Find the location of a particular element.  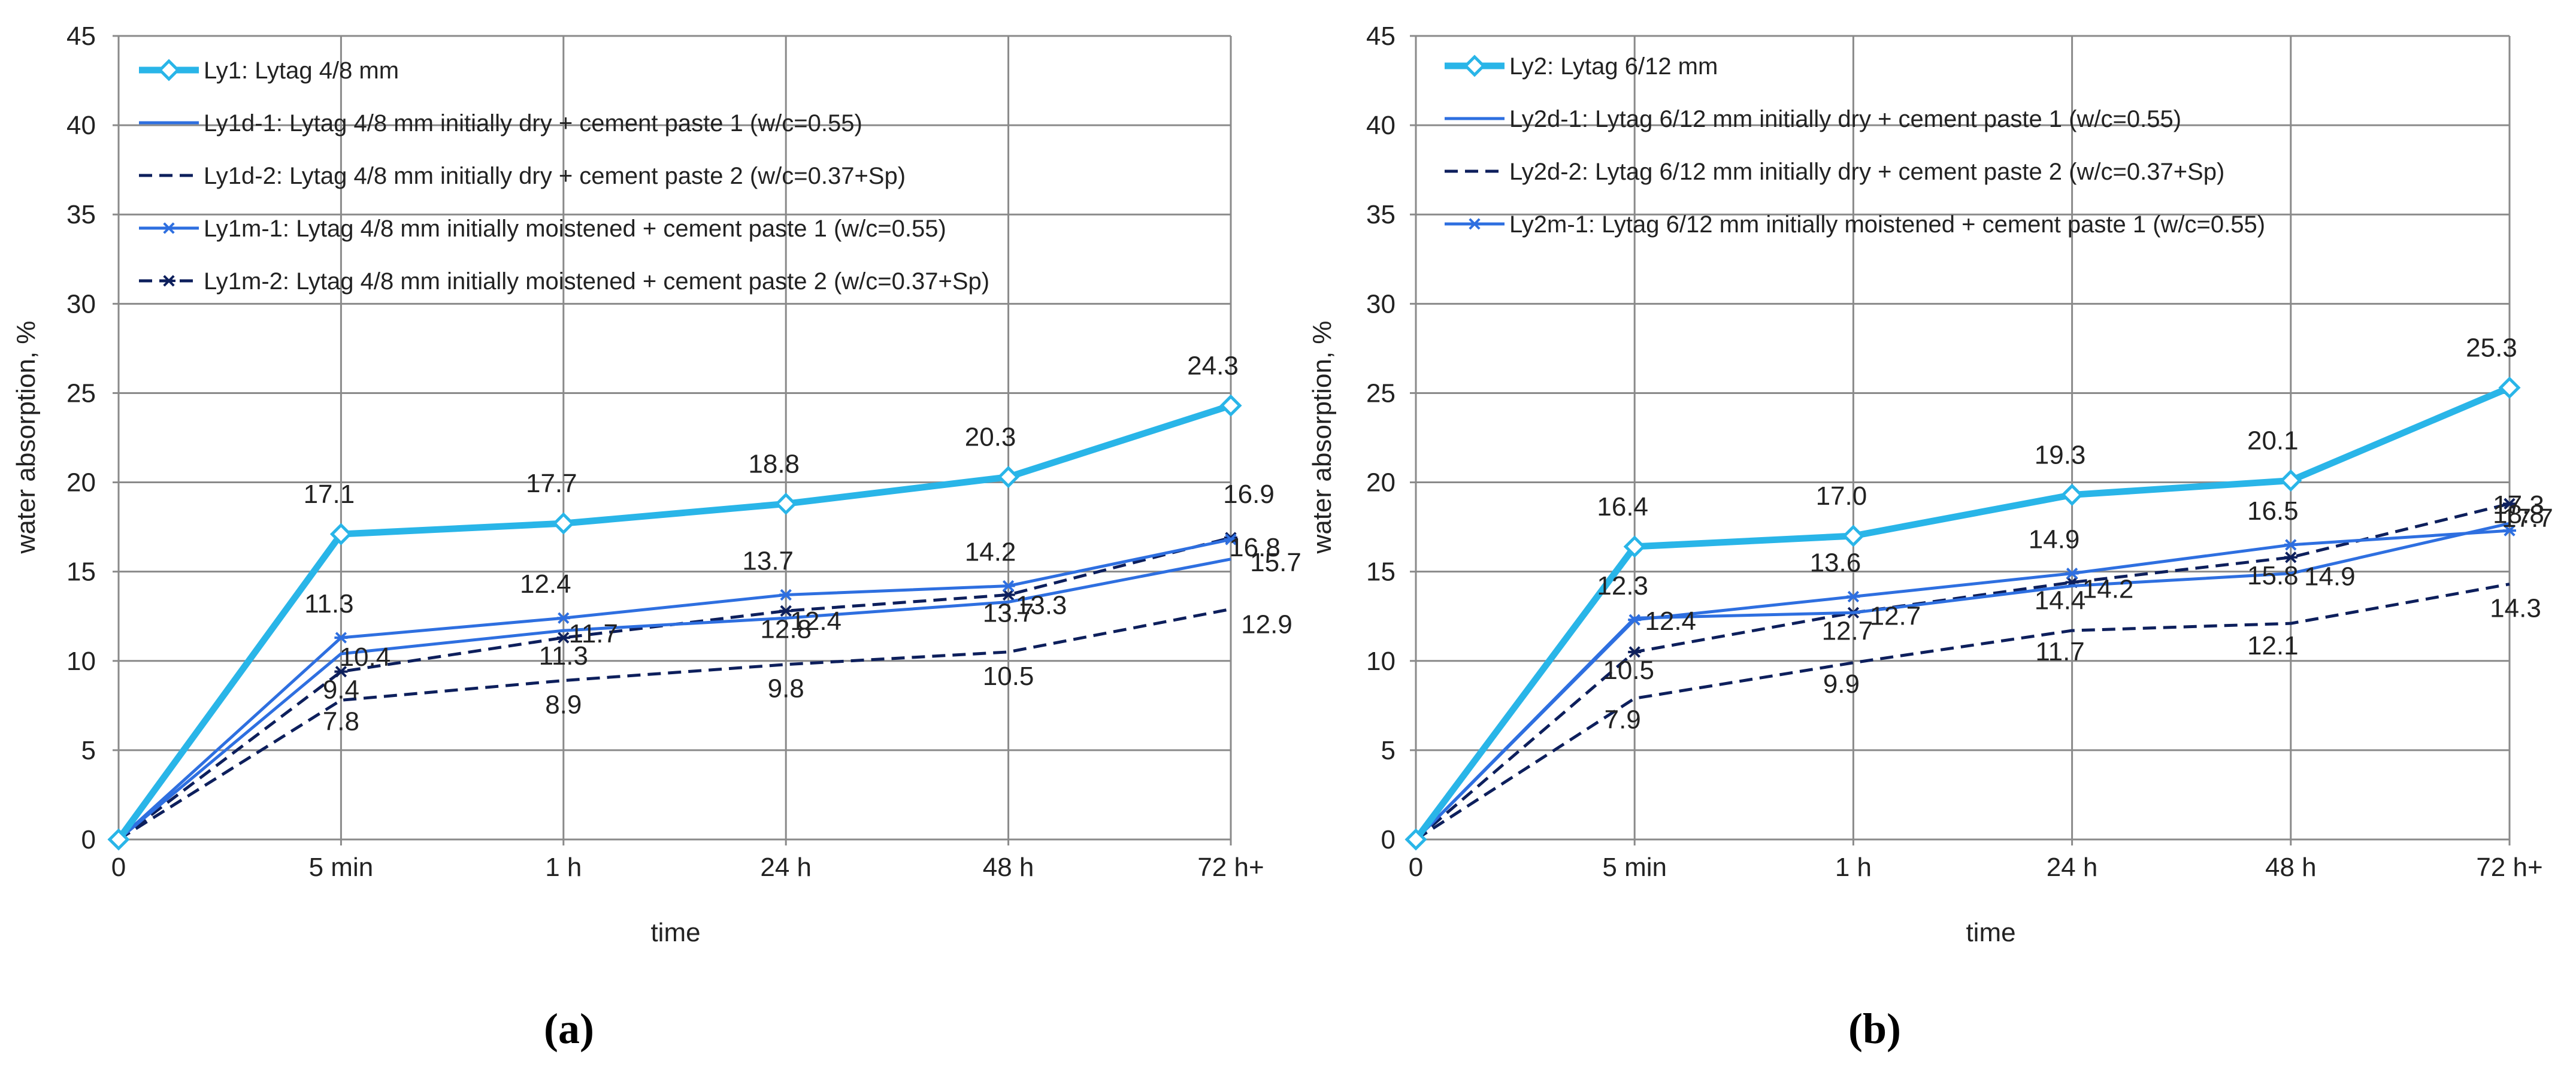

data-label: 12.9 is located at coordinates (1266, 624).